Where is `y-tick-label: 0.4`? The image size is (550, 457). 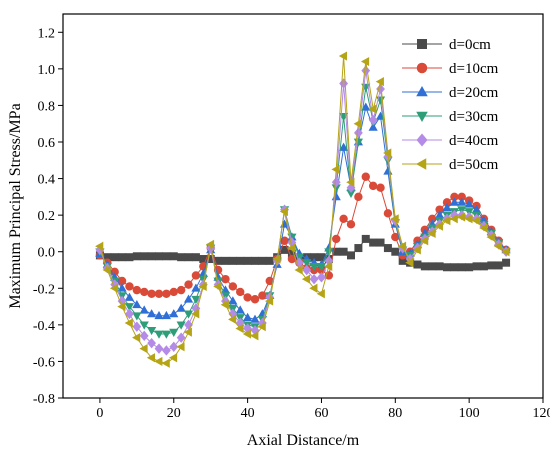
y-tick-label: 0.4 is located at coordinates (47, 180).